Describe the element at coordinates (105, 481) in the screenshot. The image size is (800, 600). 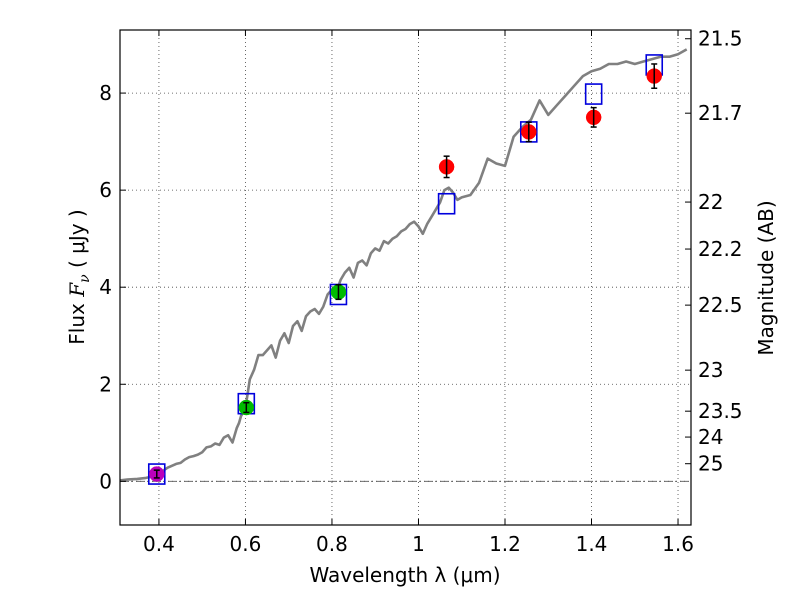
I see `y-tick-label: 0` at that location.